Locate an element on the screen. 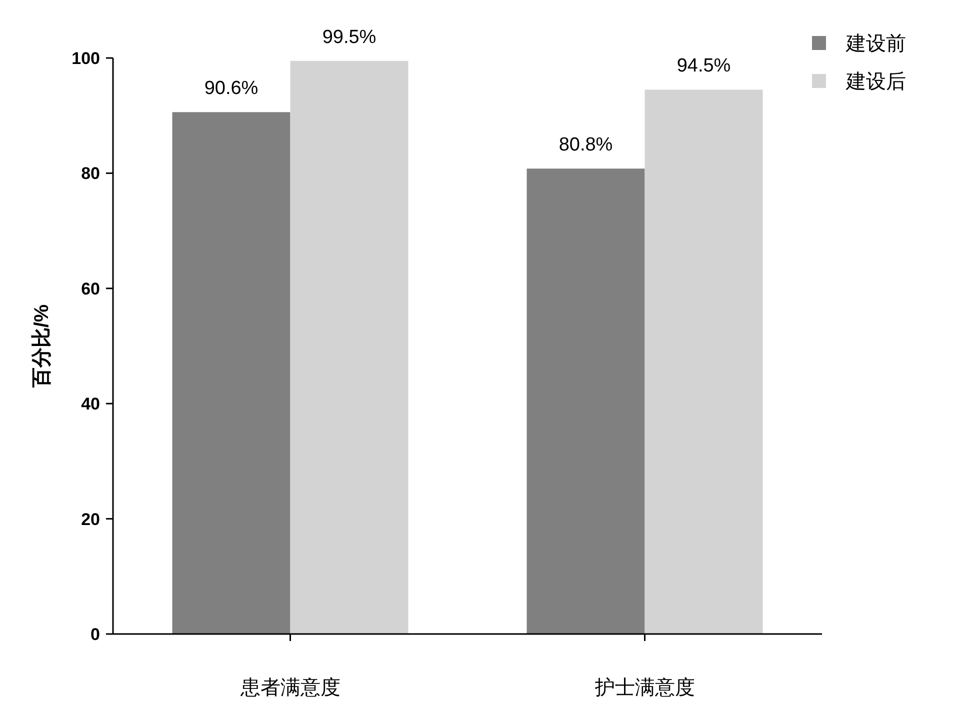 This screenshot has height=720, width=960. y-tick-label: 40 is located at coordinates (90, 404).